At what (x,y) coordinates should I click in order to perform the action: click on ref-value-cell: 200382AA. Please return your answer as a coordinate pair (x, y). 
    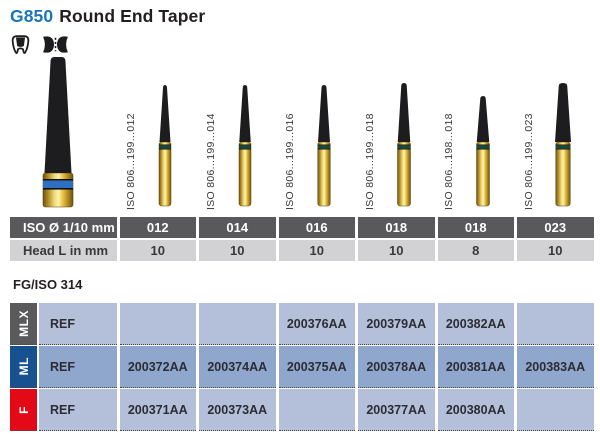
    Looking at the image, I should click on (475, 324).